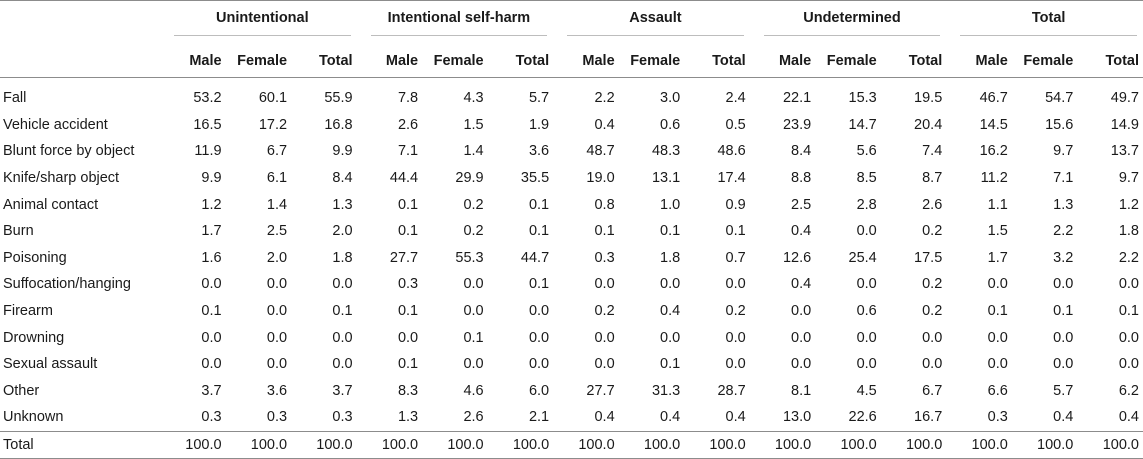  I want to click on table-cell: 29.9, so click(469, 178).